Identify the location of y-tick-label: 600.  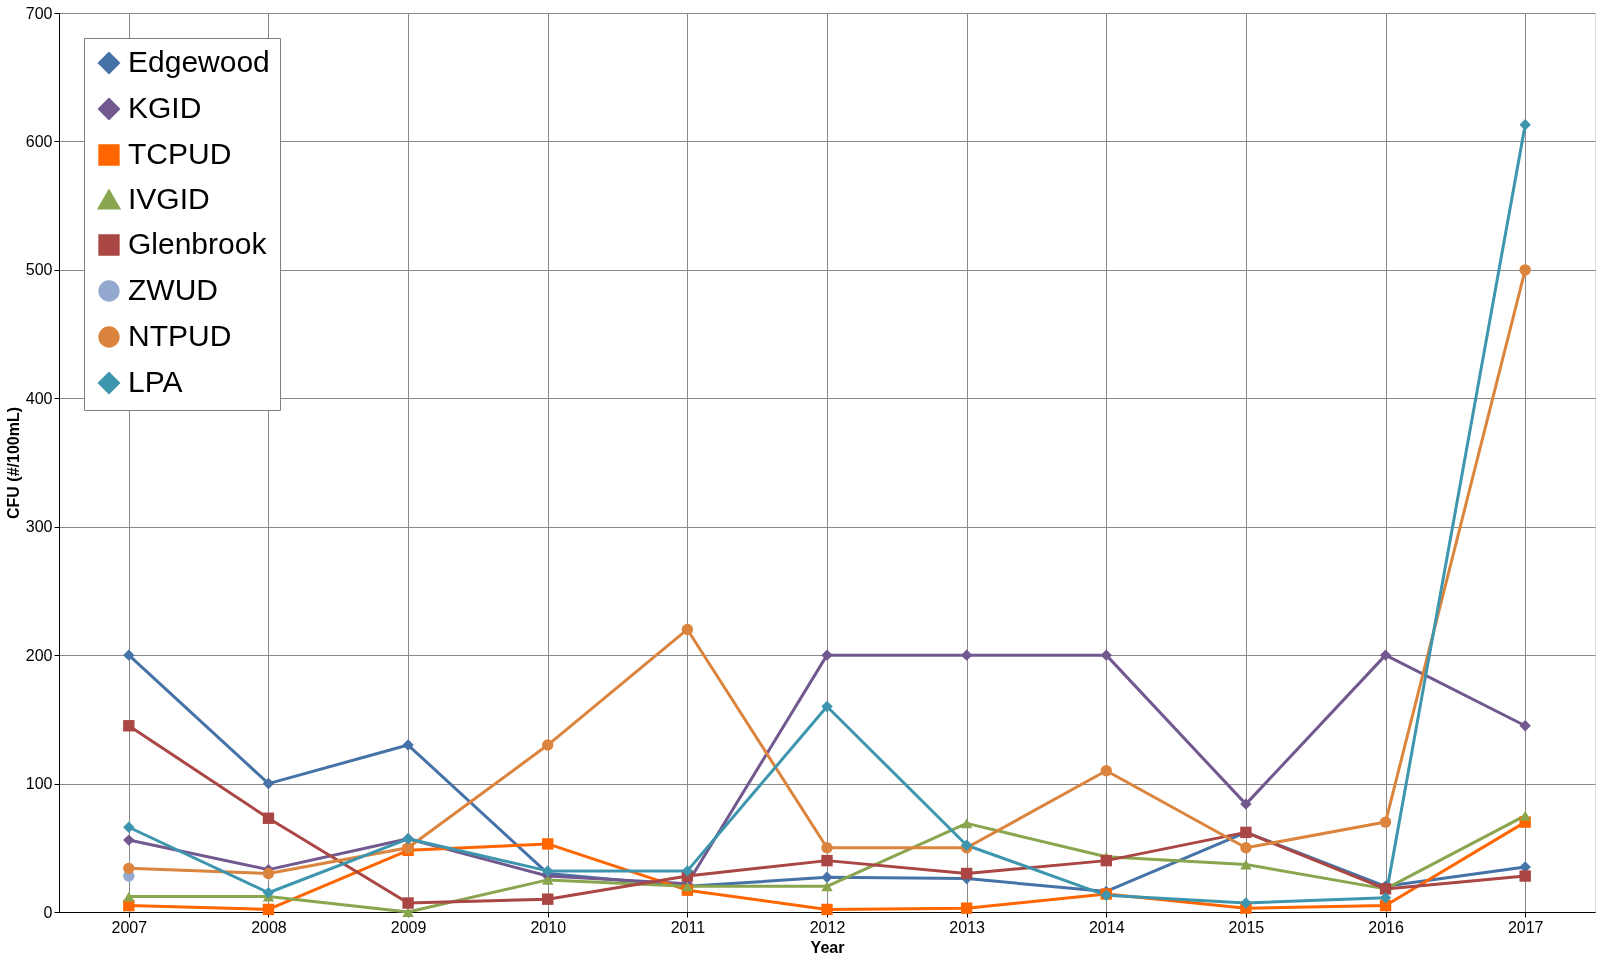
(39, 141).